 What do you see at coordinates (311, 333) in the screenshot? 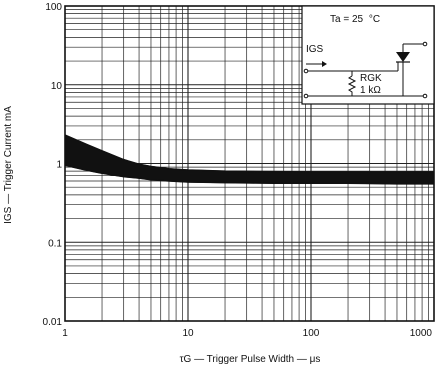
I see `x-tick-label: 100` at bounding box center [311, 333].